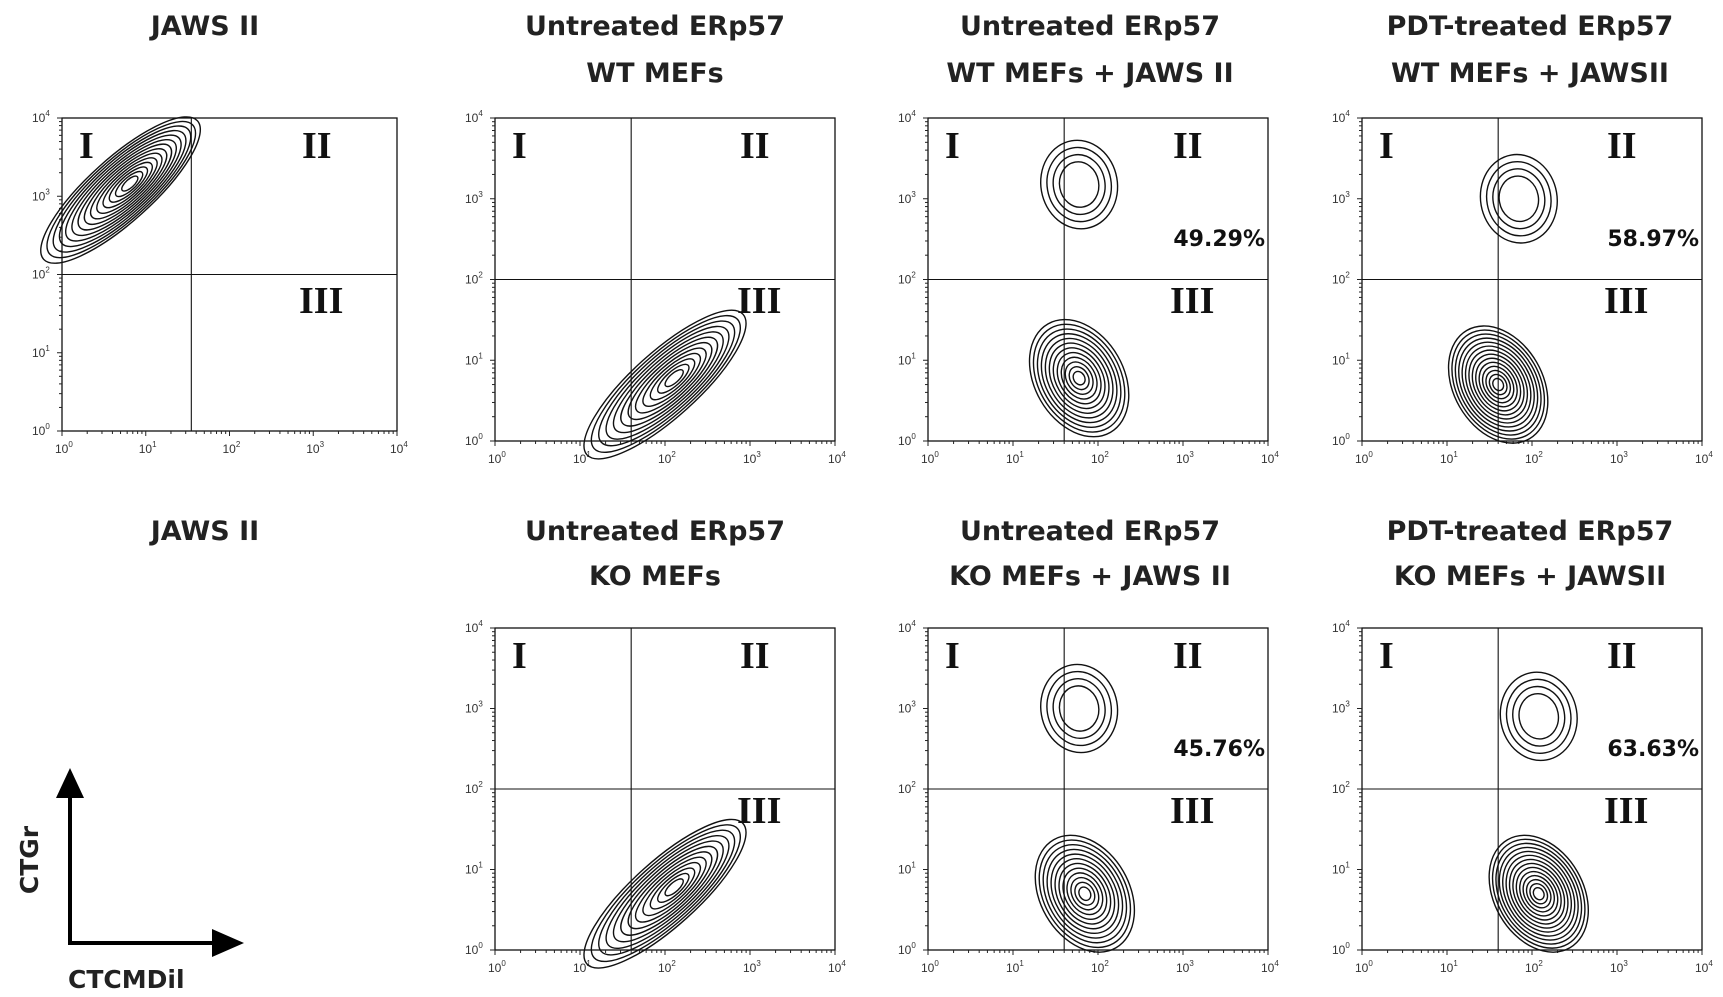 The width and height of the screenshot is (1723, 997). What do you see at coordinates (1653, 239) in the screenshot?
I see `quadrant-II-percent: 58.97%` at bounding box center [1653, 239].